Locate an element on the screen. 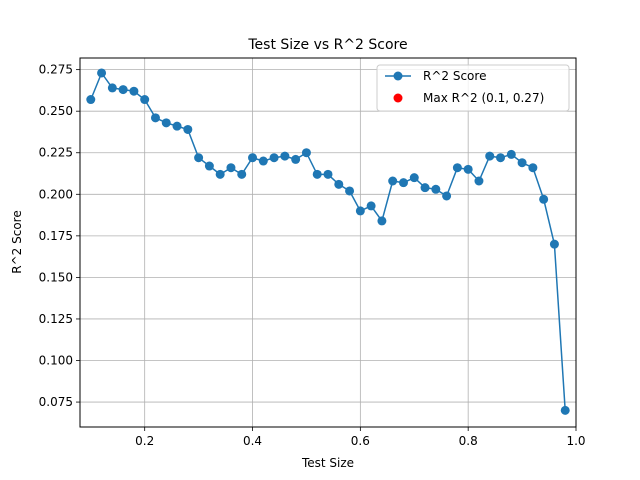  y-tick-label: 0.100 is located at coordinates (56, 361).